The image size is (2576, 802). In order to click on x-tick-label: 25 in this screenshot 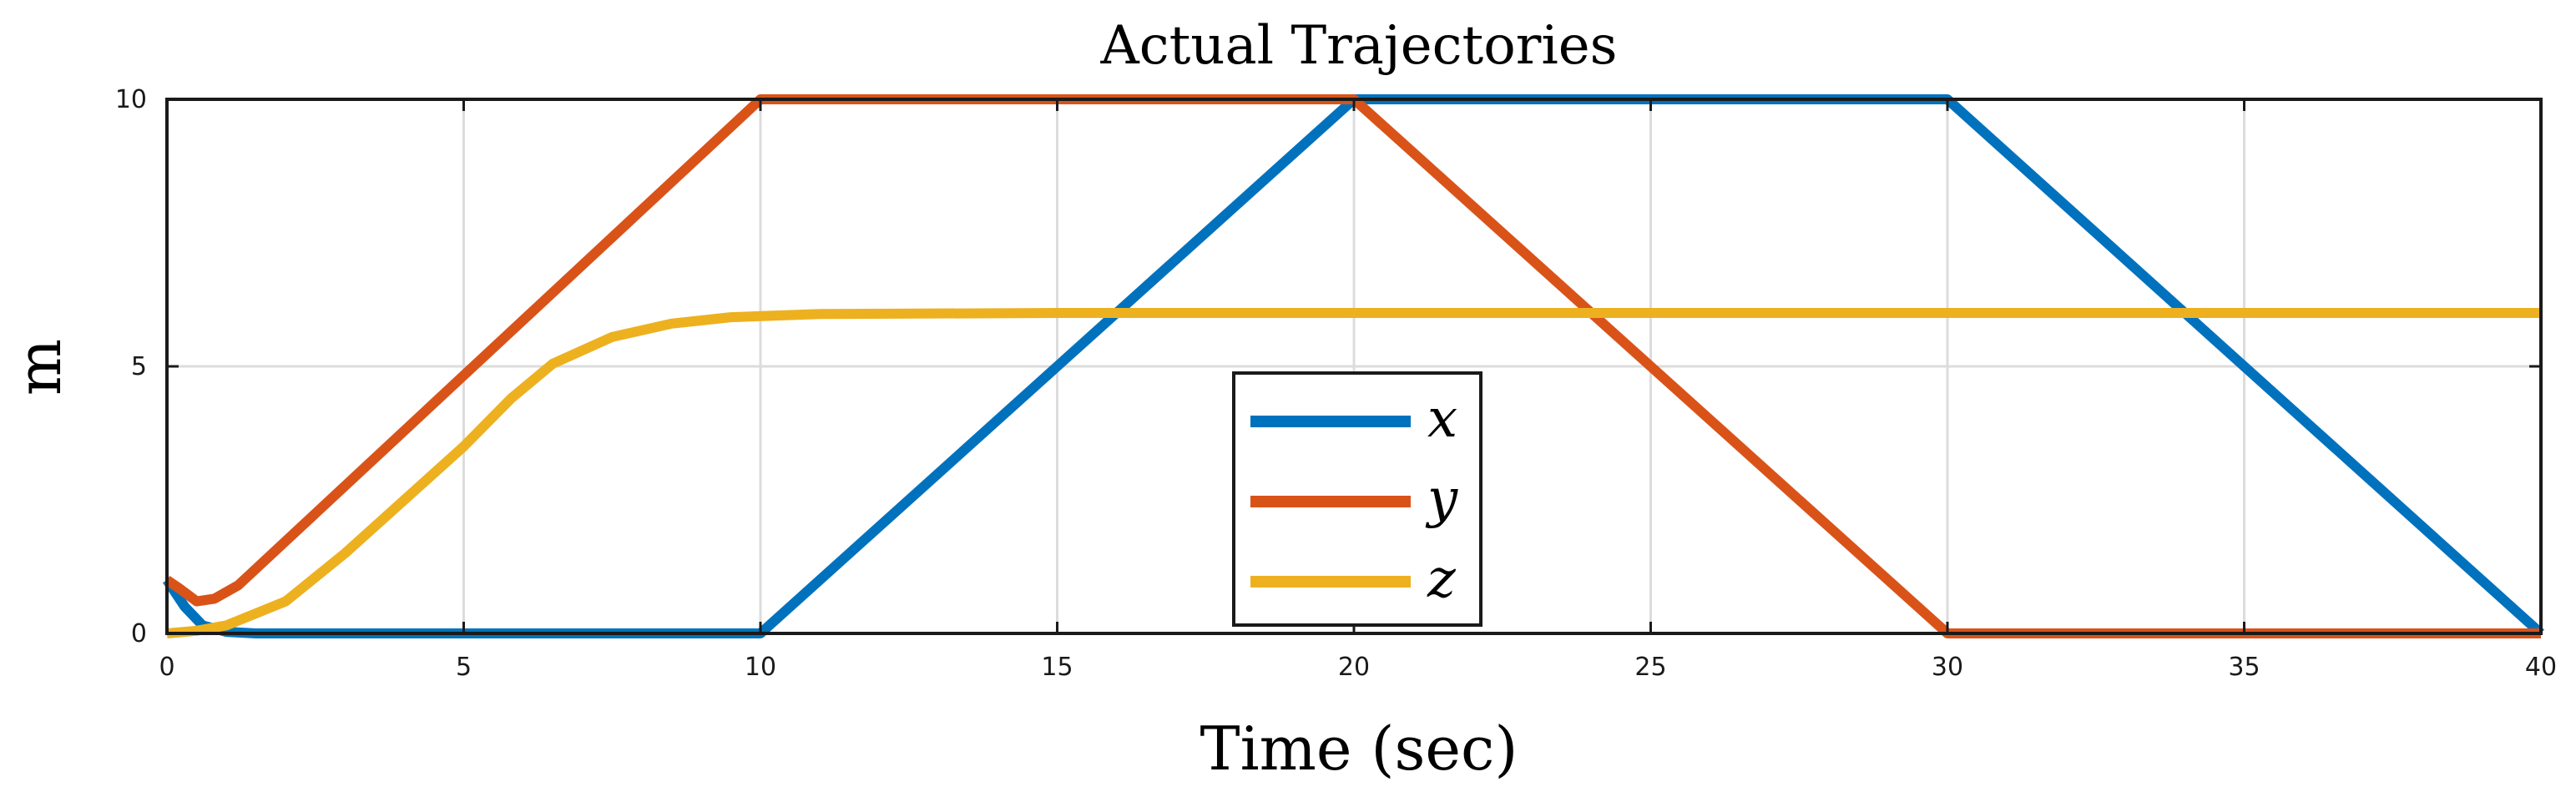, I will do `click(1650, 667)`.